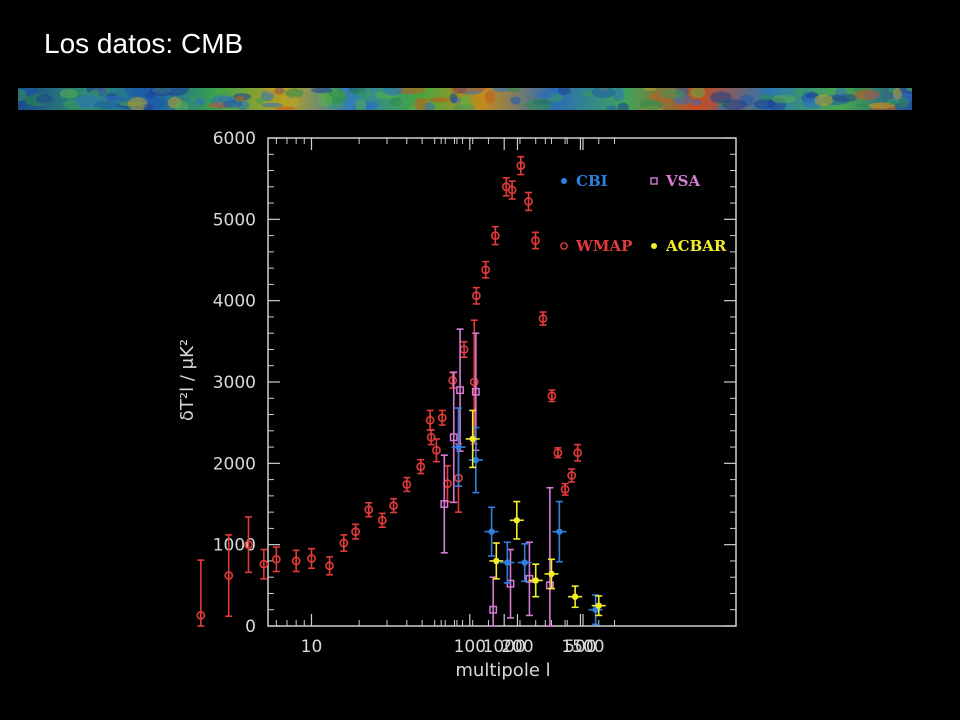 The width and height of the screenshot is (960, 720). What do you see at coordinates (234, 302) in the screenshot?
I see `y-tick-label: 4000` at bounding box center [234, 302].